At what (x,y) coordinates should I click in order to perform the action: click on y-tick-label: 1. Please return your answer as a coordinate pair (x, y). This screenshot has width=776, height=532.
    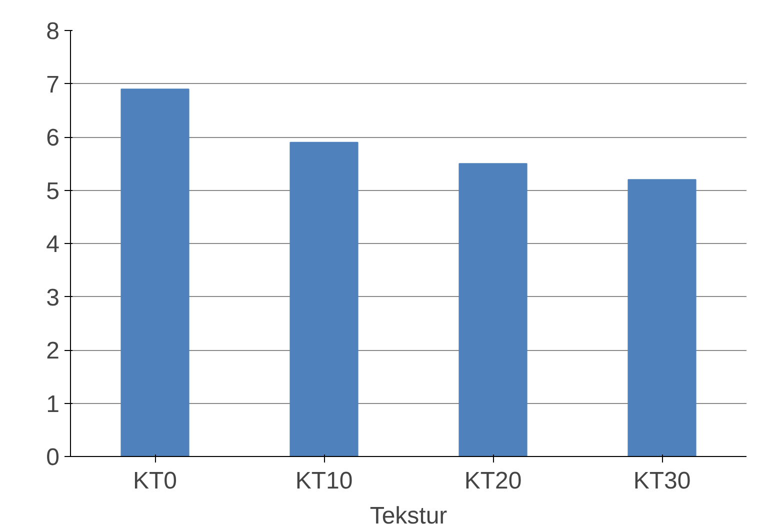
    Looking at the image, I should click on (53, 404).